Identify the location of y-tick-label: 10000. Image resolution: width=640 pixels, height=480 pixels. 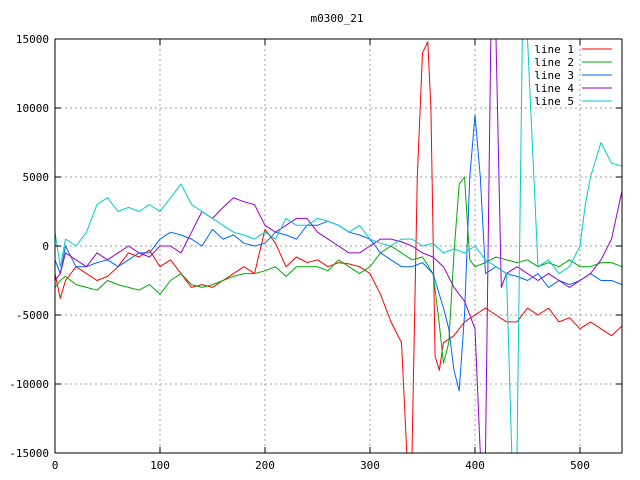
(32, 108).